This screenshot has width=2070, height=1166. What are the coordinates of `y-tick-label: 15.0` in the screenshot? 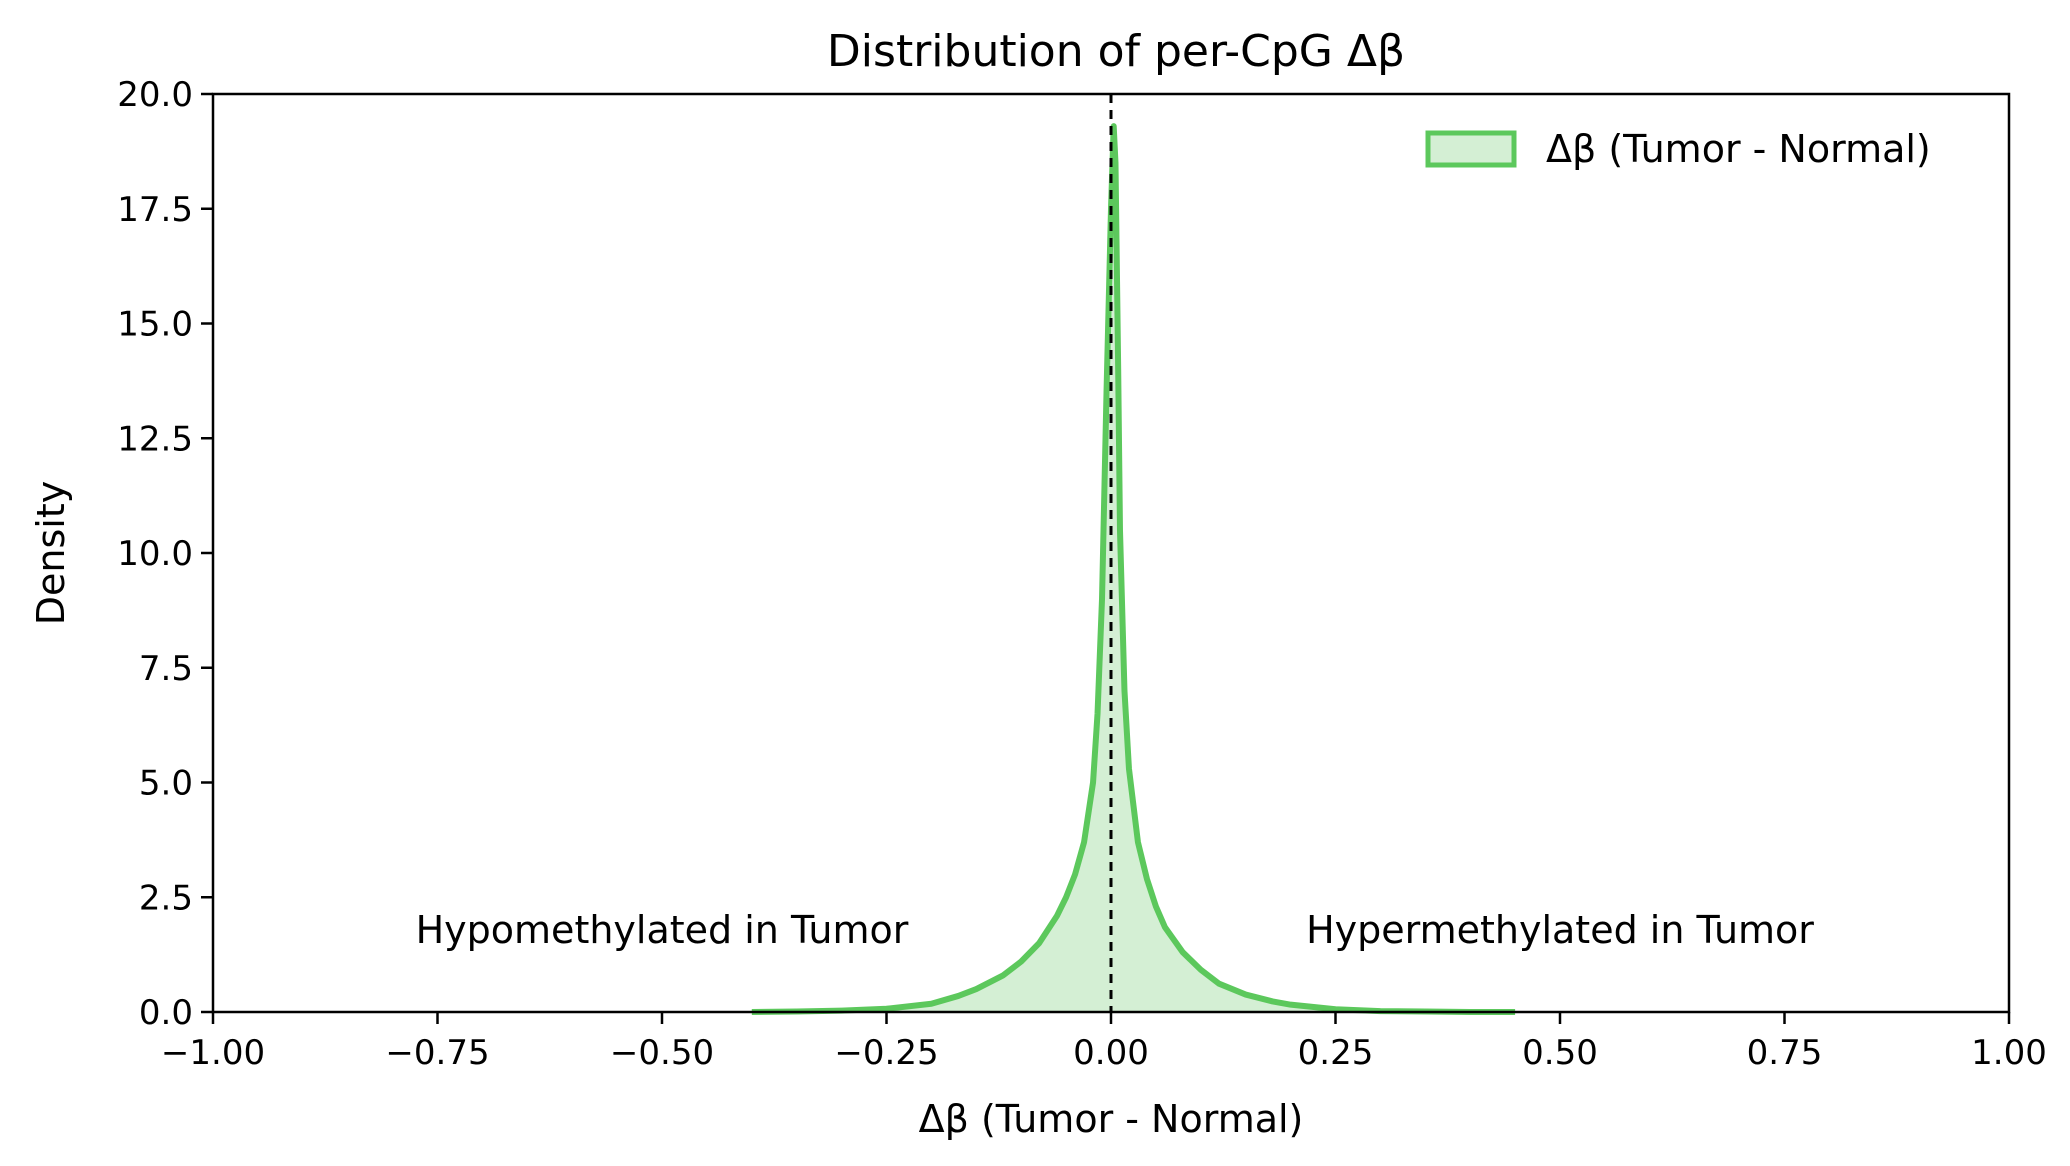 It's located at (155, 325).